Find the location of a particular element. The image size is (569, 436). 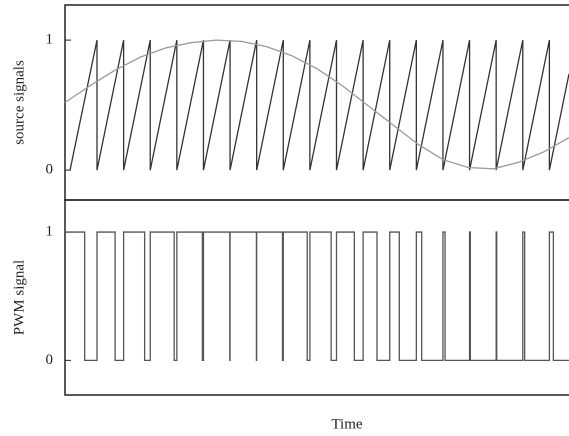

y-axis-label: source signals is located at coordinates (19, 102).